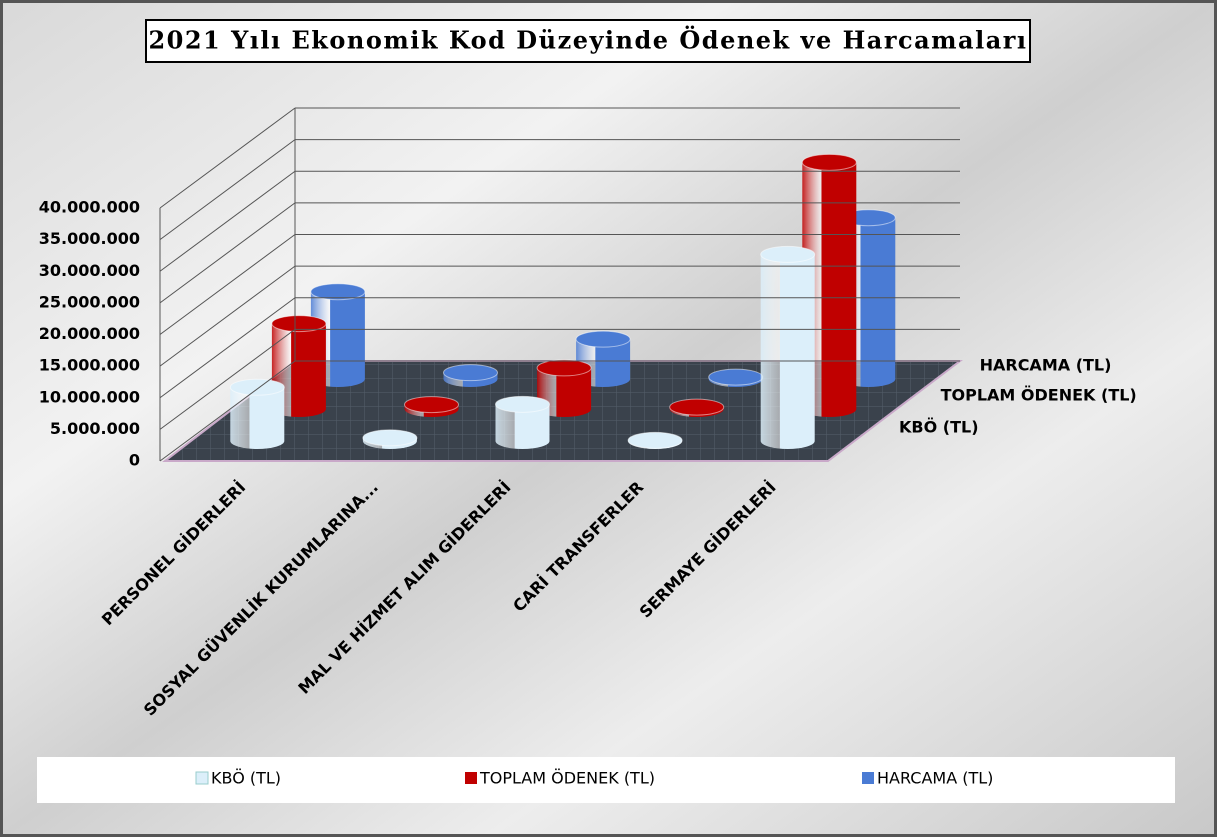 The image size is (1217, 837). What do you see at coordinates (89, 207) in the screenshot?
I see `y-tick-label: 40.000.000` at bounding box center [89, 207].